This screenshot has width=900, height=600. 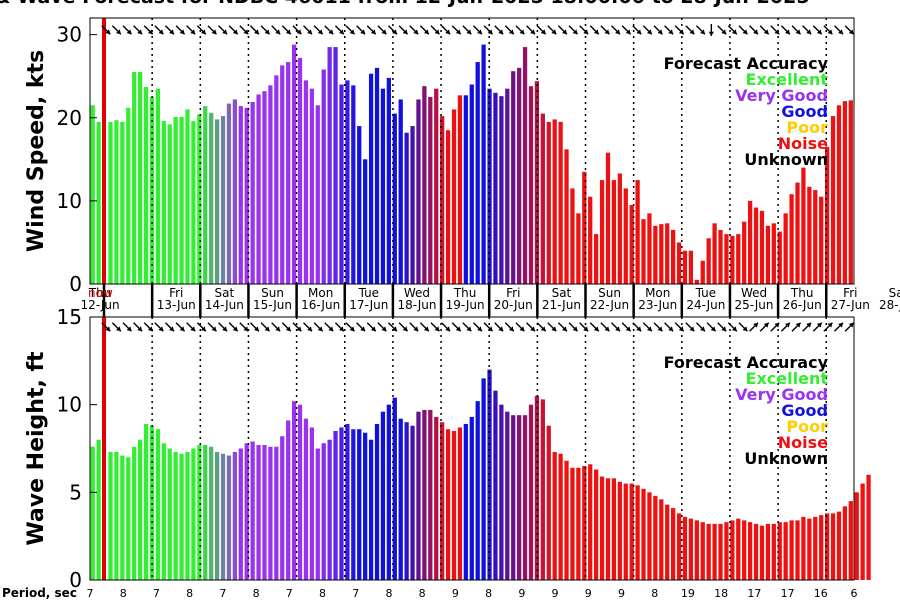 What do you see at coordinates (781, 95) in the screenshot?
I see `legend-entry: Very Good` at bounding box center [781, 95].